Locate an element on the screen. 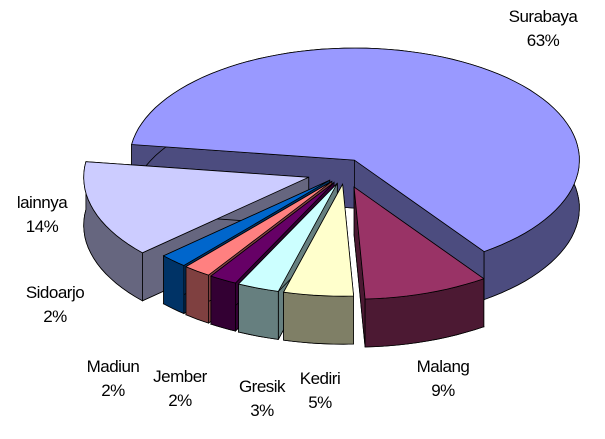 This screenshot has height=439, width=605. category-label: Malang is located at coordinates (443, 366).